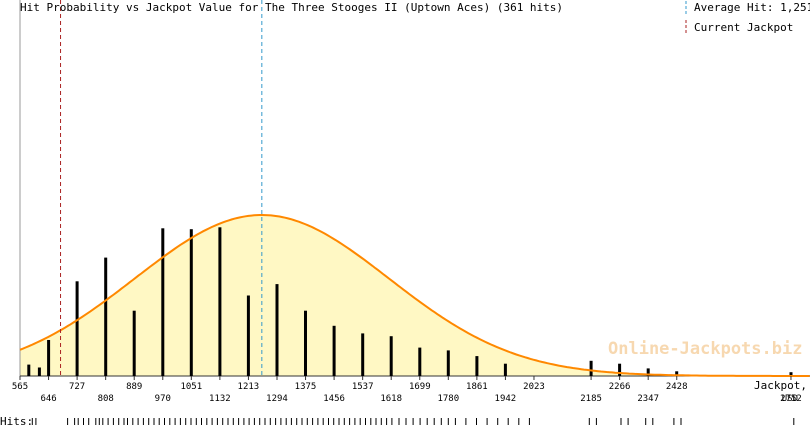 Image resolution: width=810 pixels, height=429 pixels. What do you see at coordinates (534, 387) in the screenshot?
I see `x-tick-label: 2023` at bounding box center [534, 387].